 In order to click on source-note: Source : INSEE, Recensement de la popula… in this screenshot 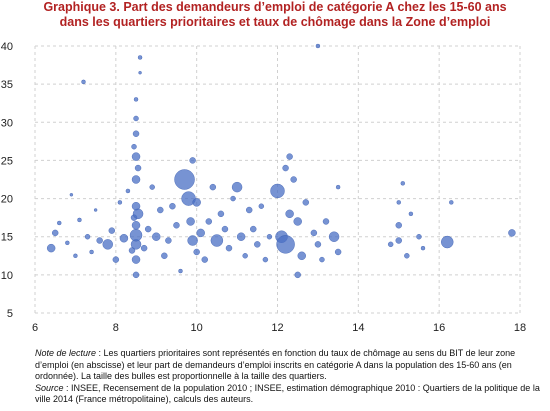, I will do `click(290, 394)`.